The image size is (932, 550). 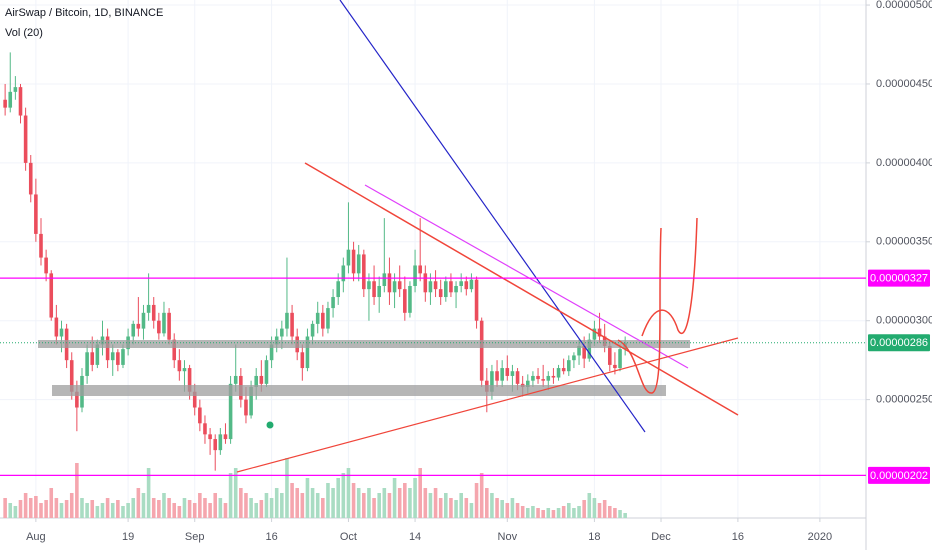 What do you see at coordinates (594, 537) in the screenshot?
I see `x-tick-label: 18` at bounding box center [594, 537].